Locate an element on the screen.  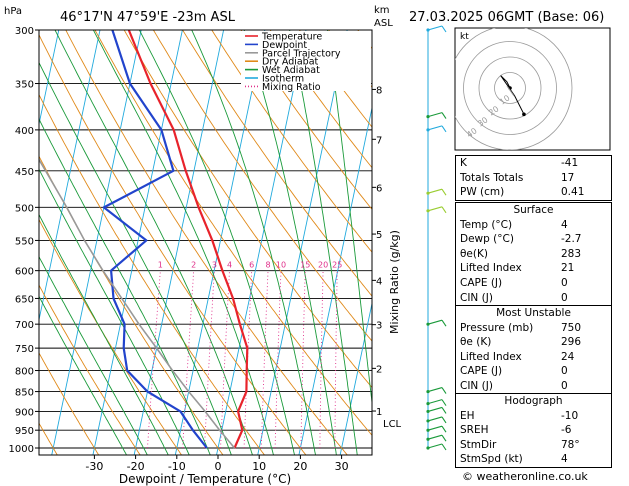
lcl-label: LCL is located at coordinates (392, 424).